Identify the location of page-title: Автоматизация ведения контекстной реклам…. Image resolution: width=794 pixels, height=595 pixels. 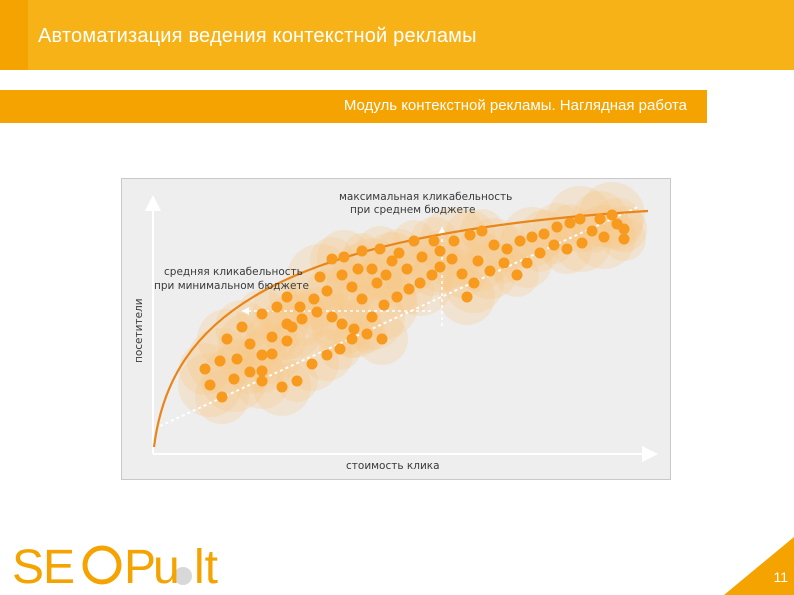
(257, 36).